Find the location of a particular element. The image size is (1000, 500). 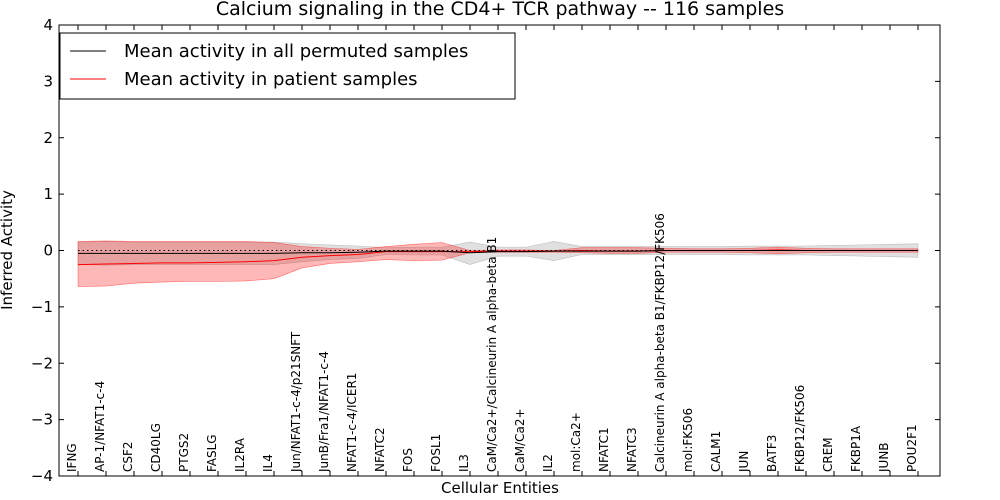

plot-area is located at coordinates (498, 263).